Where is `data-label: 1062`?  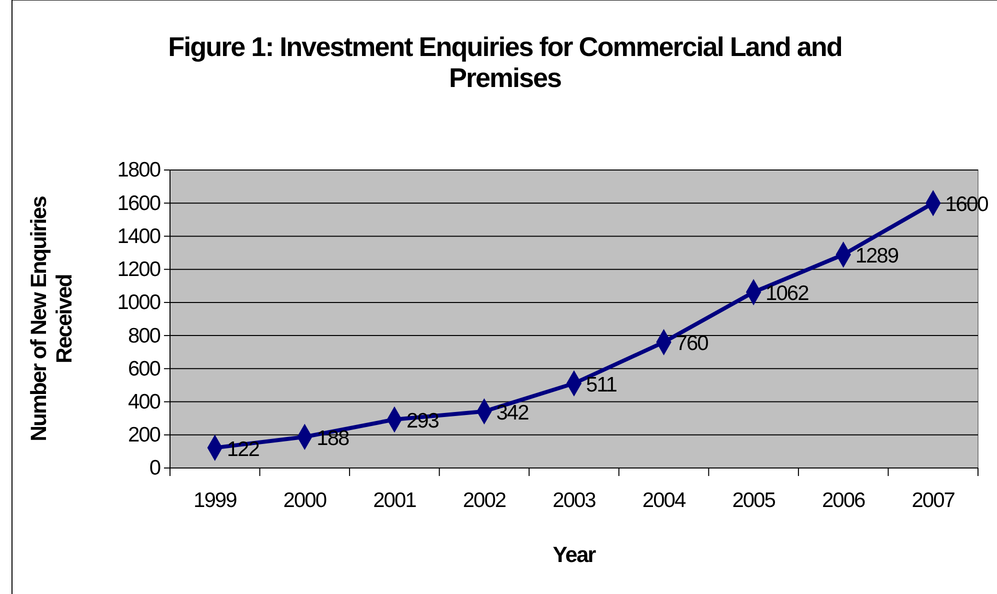
data-label: 1062 is located at coordinates (787, 294).